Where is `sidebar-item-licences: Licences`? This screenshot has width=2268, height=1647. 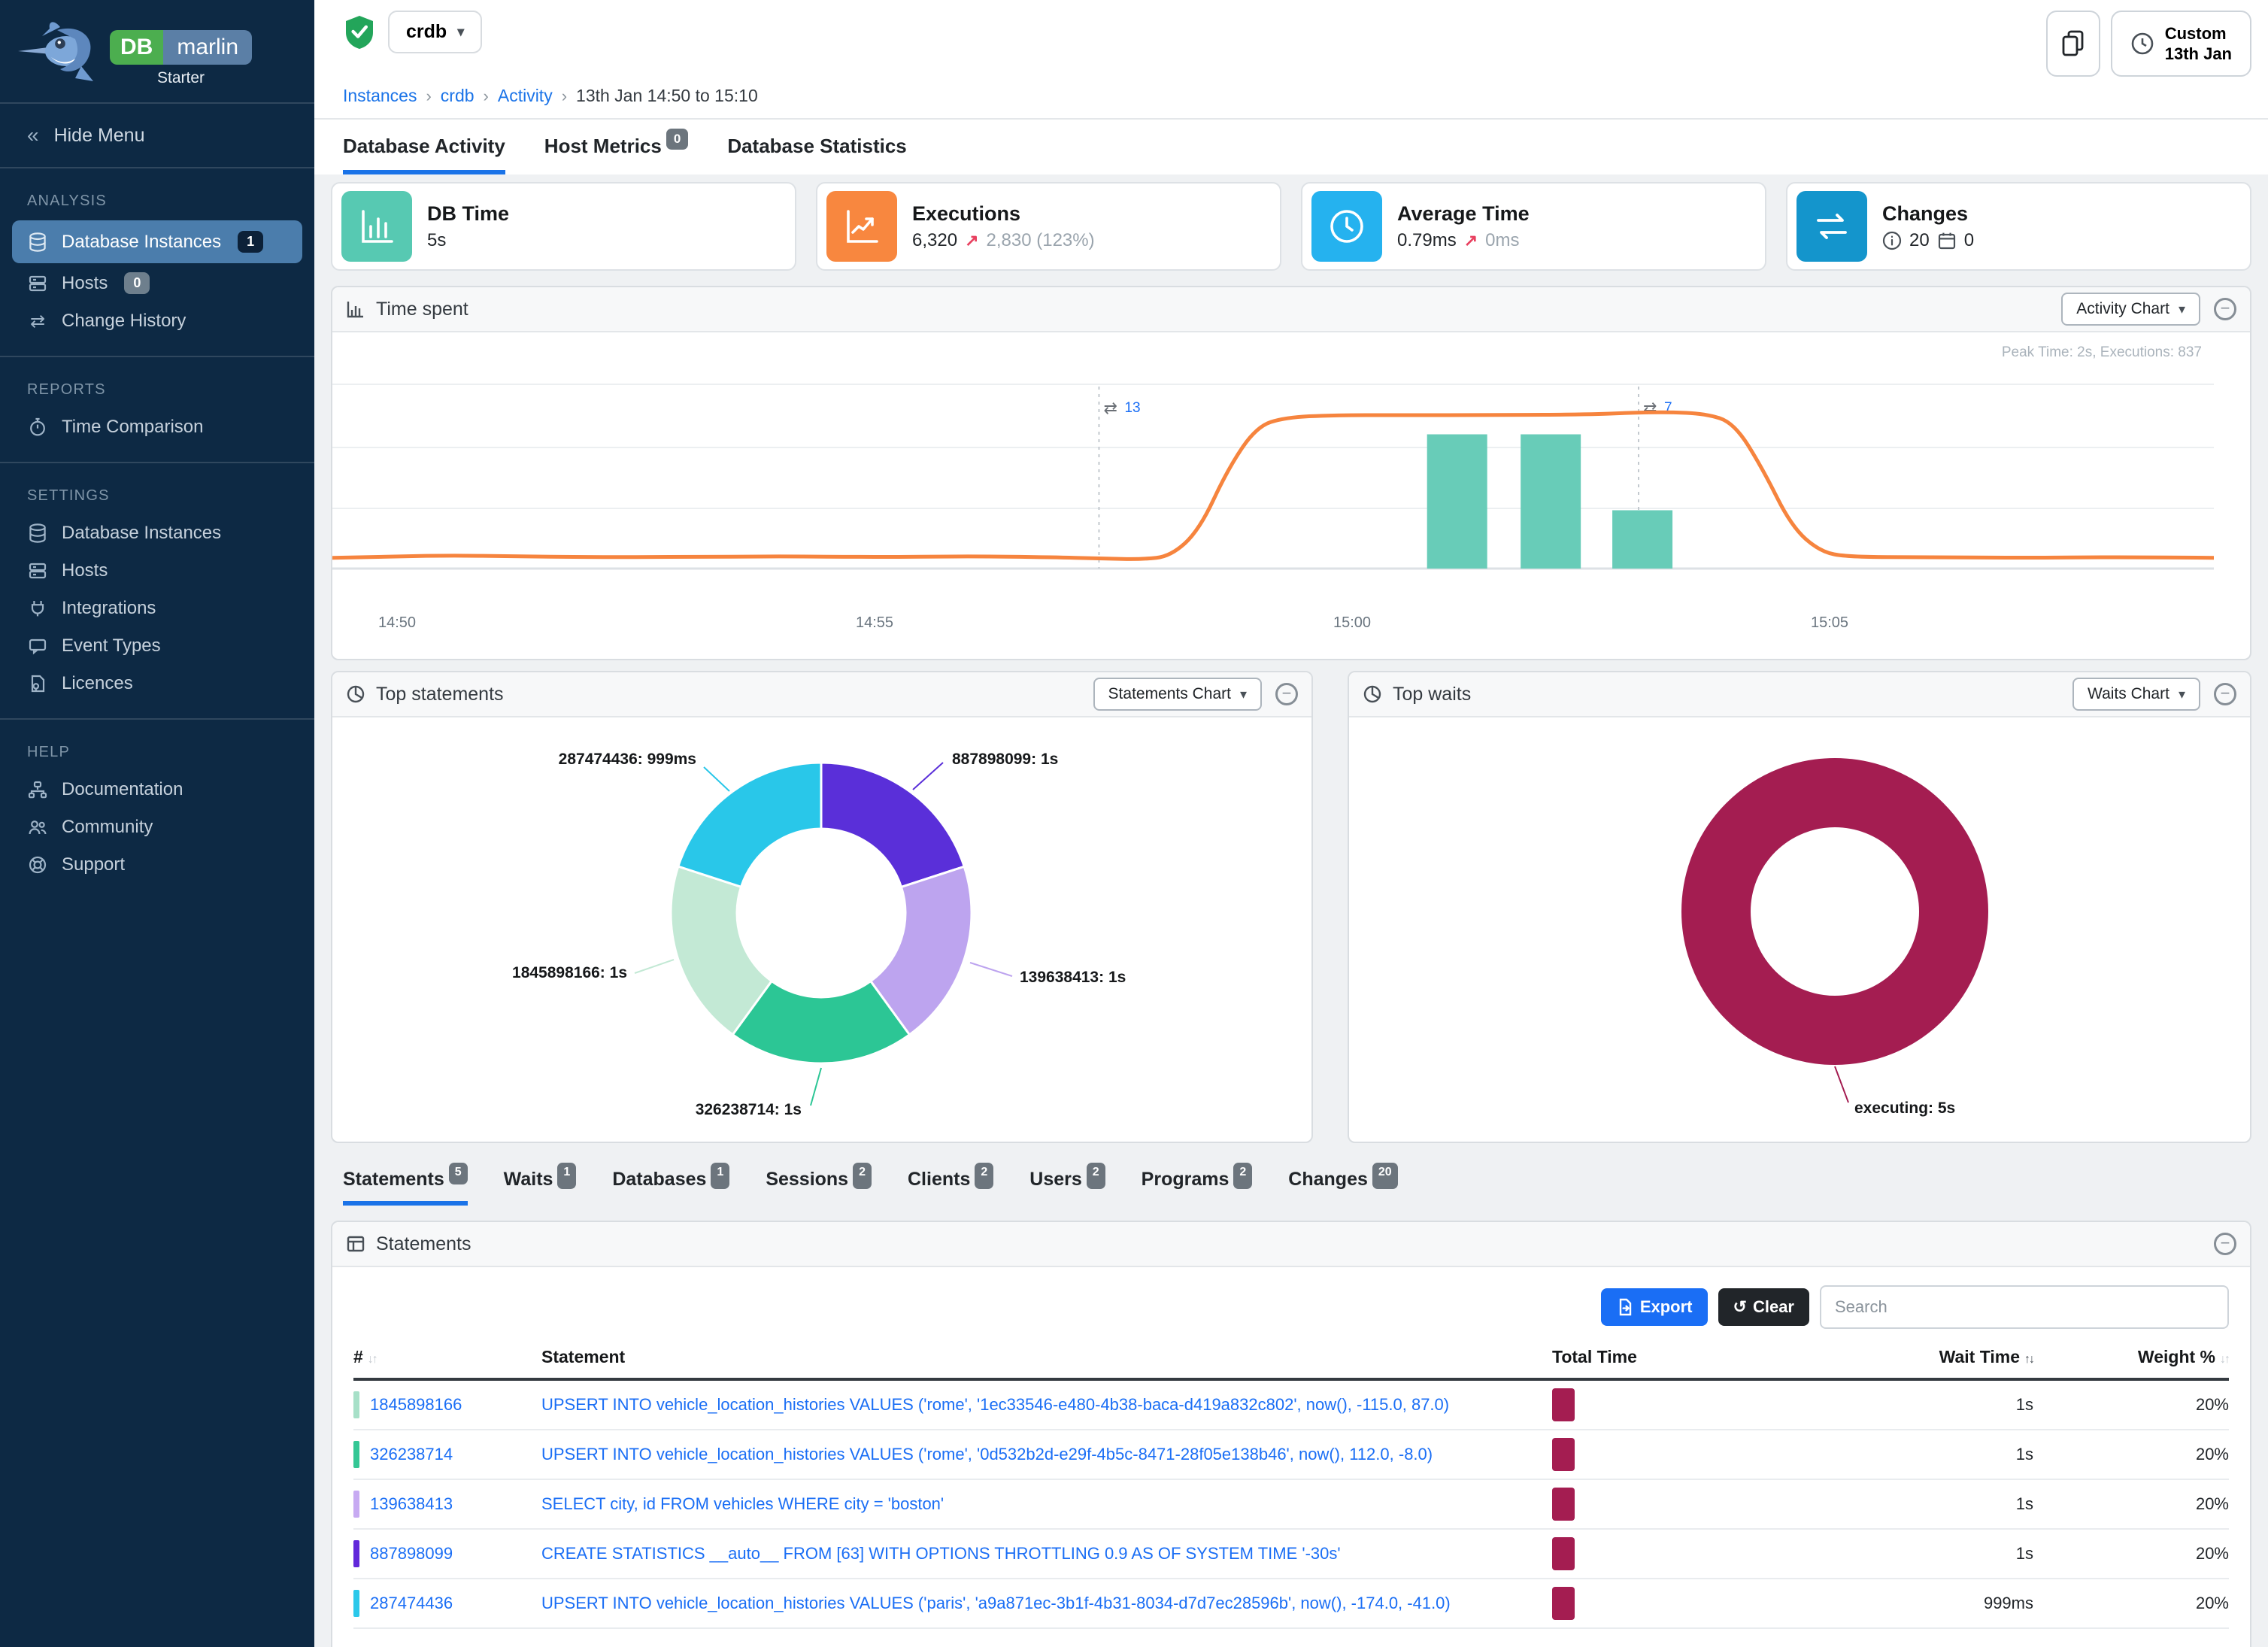
sidebar-item-licences: Licences is located at coordinates (157, 684).